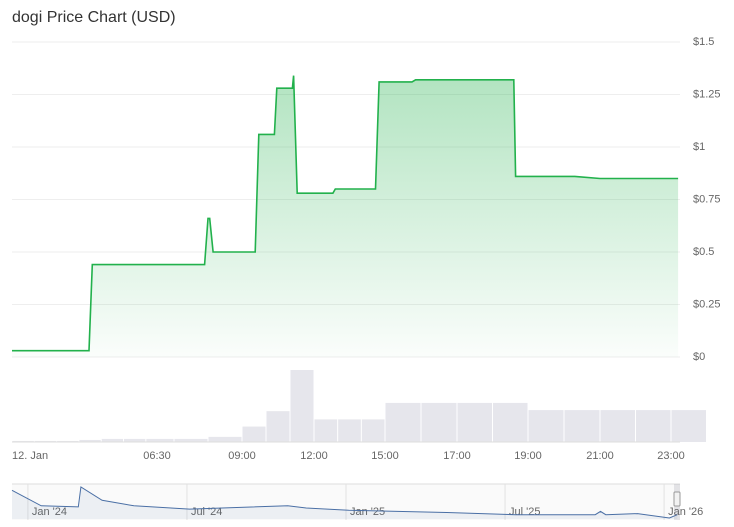 The image size is (734, 527). Describe the element at coordinates (94, 17) in the screenshot. I see `chart-title: dogi Price Chart (USD)` at that location.